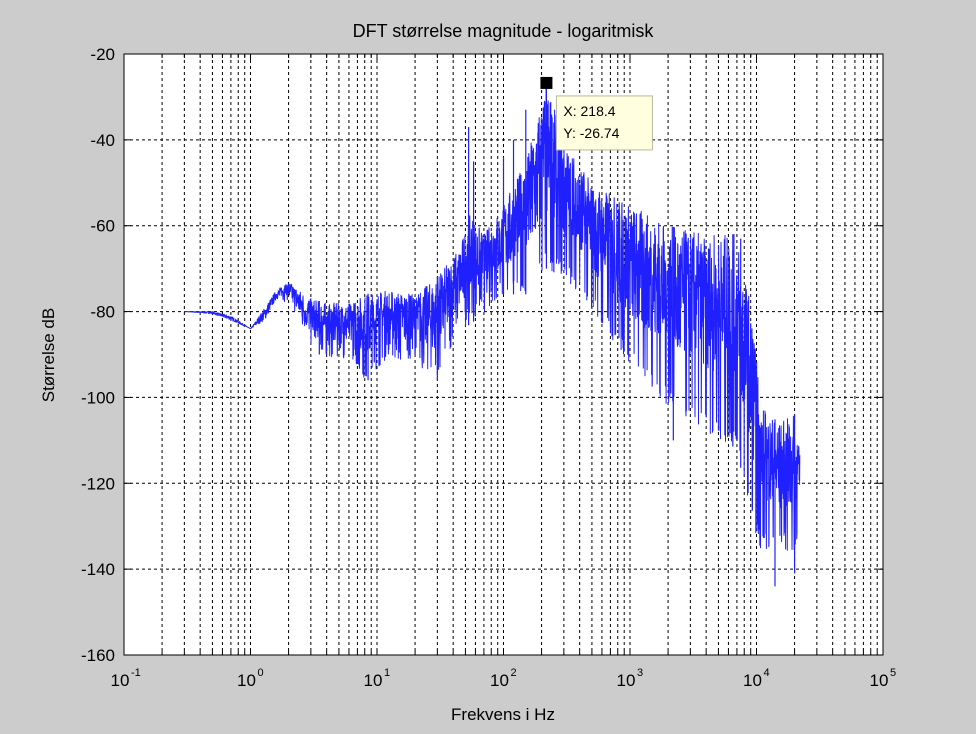  Describe the element at coordinates (102, 54) in the screenshot. I see `y-tick-label: -20` at that location.